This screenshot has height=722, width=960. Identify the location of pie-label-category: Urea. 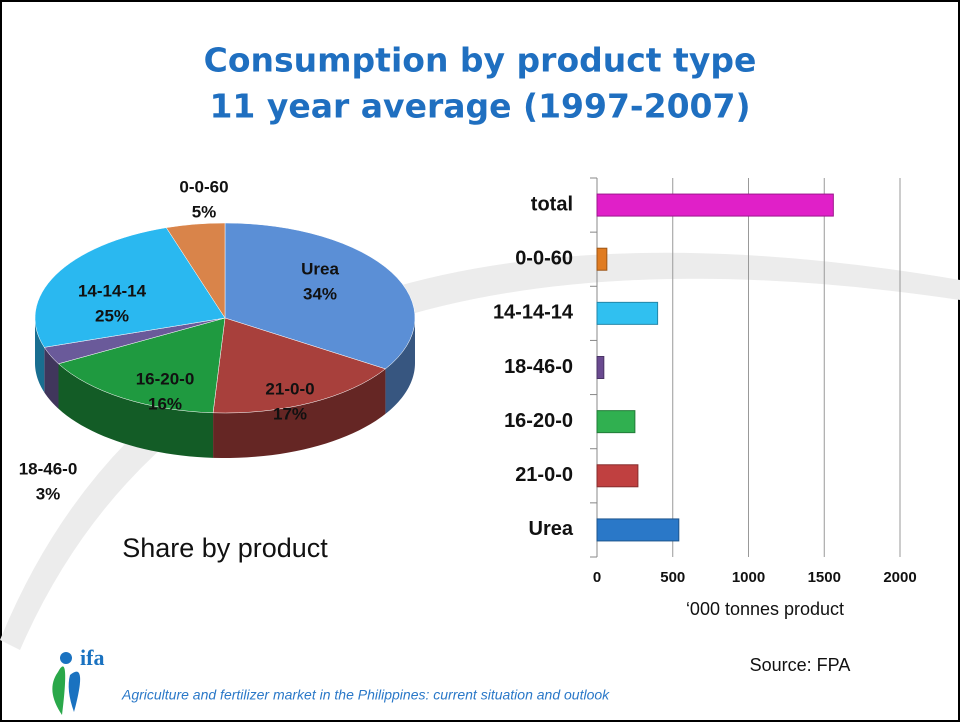
(320, 268).